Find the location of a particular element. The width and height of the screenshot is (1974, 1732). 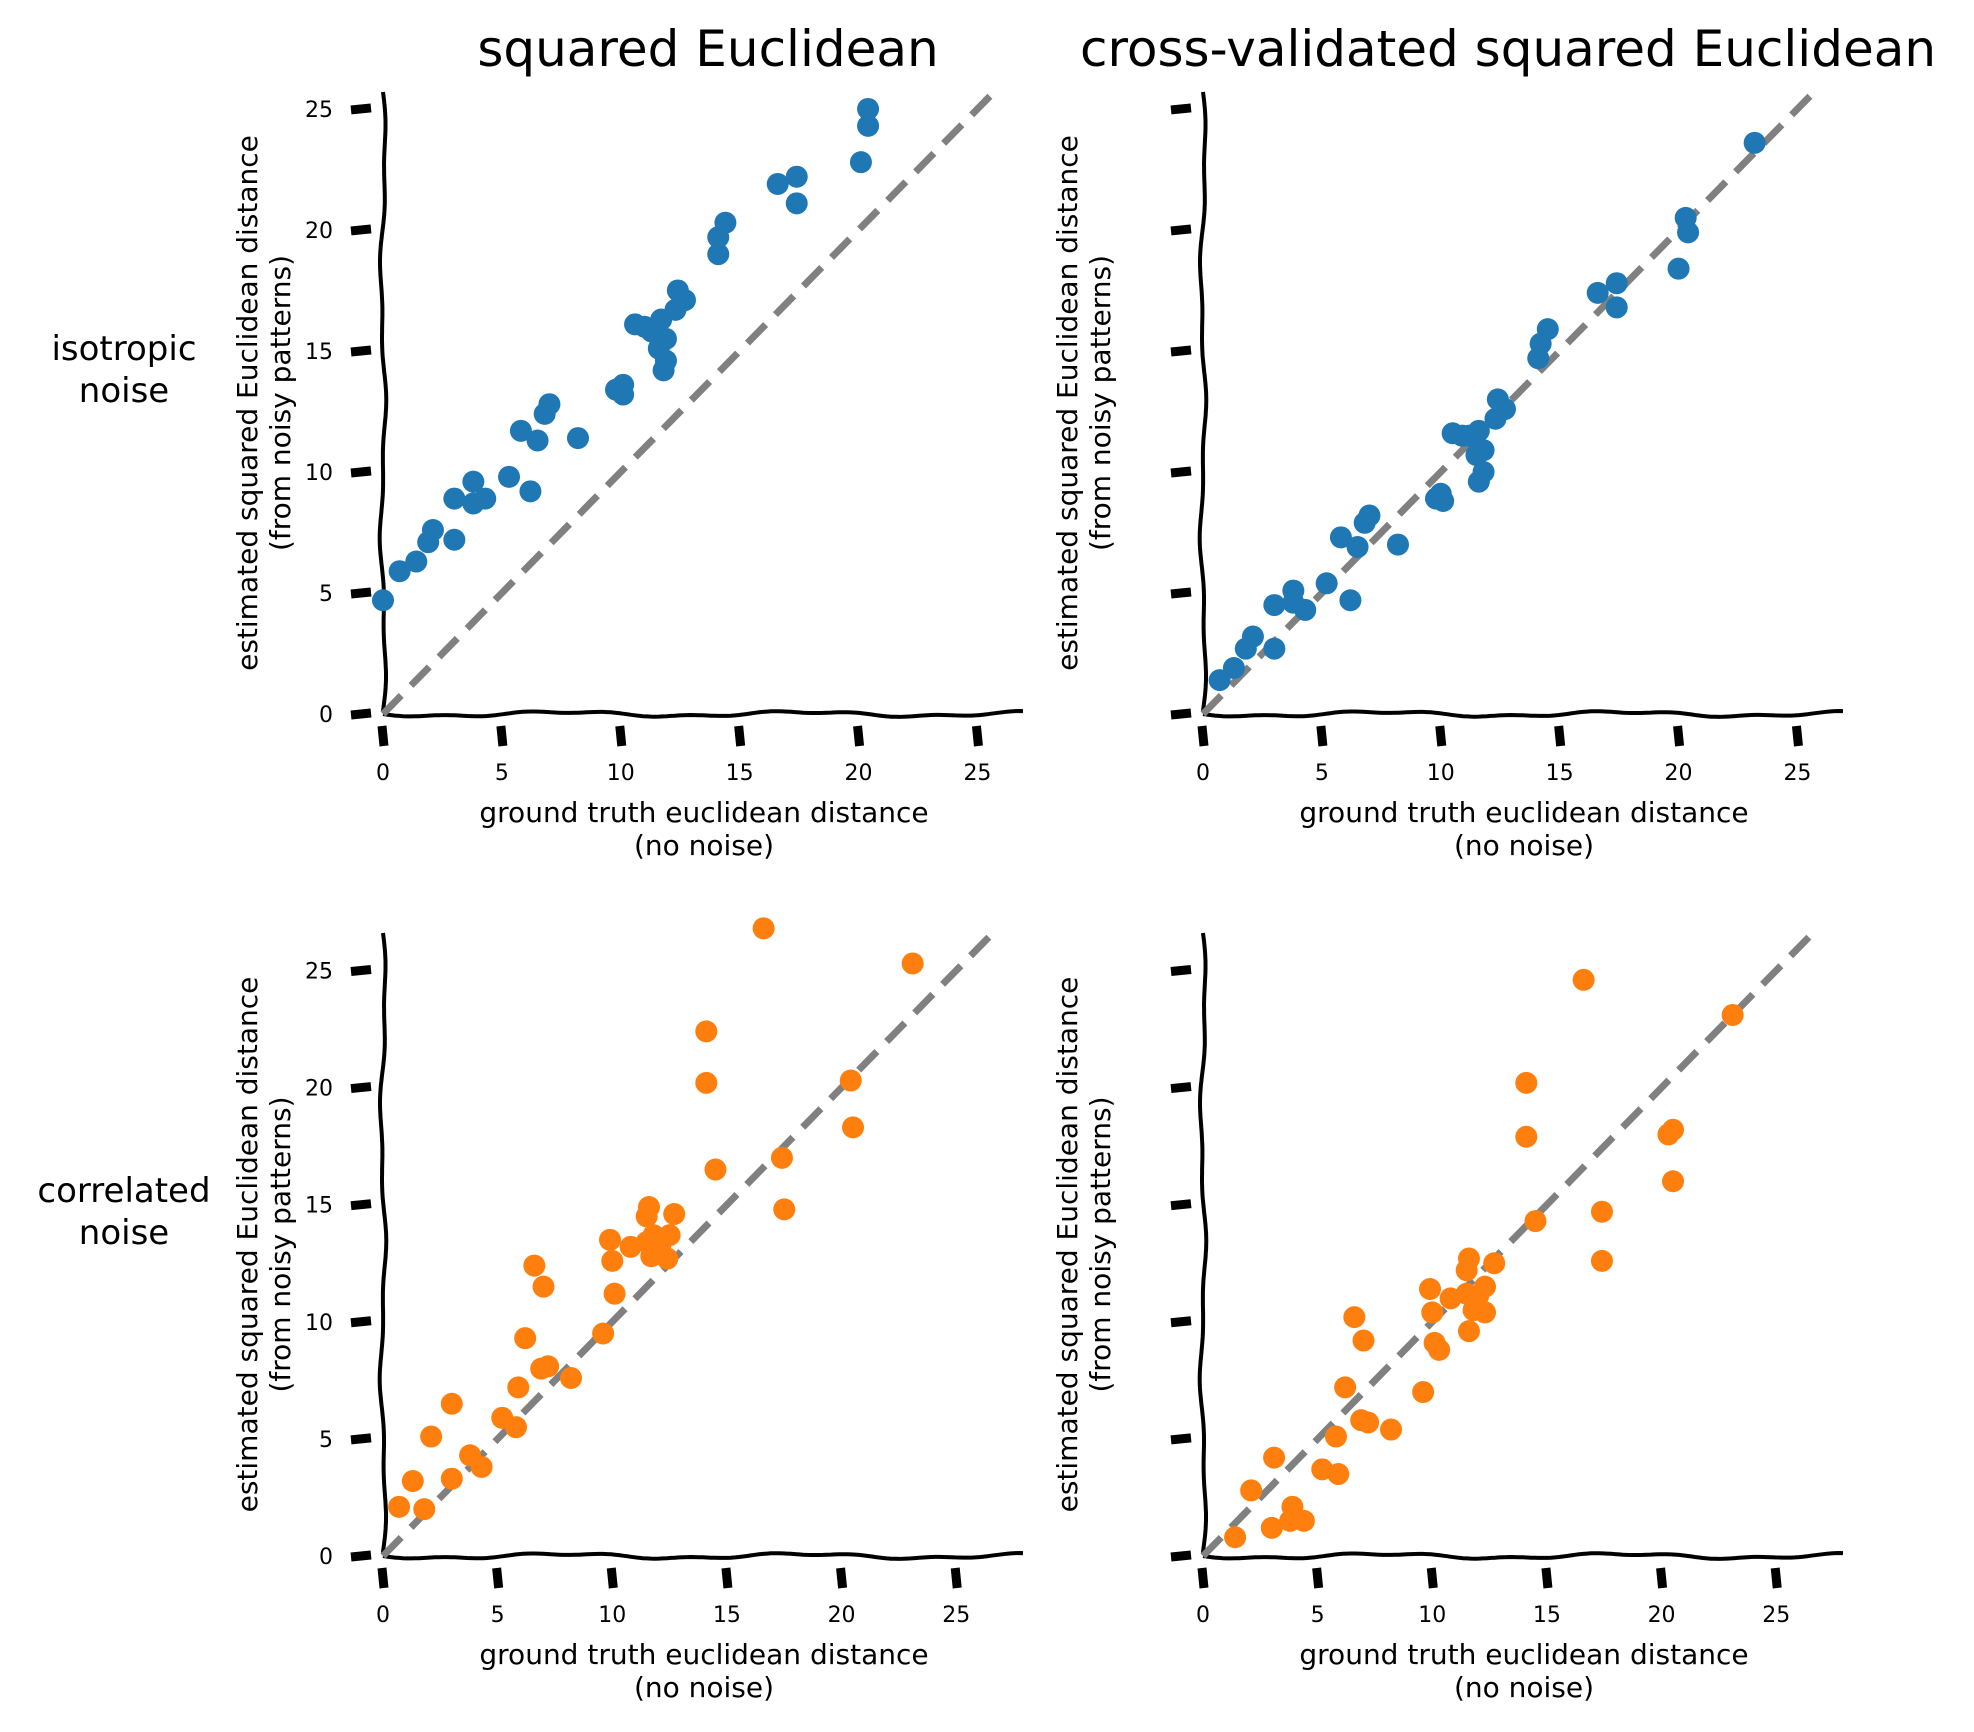

y-tick-label: 20 is located at coordinates (319, 1089).